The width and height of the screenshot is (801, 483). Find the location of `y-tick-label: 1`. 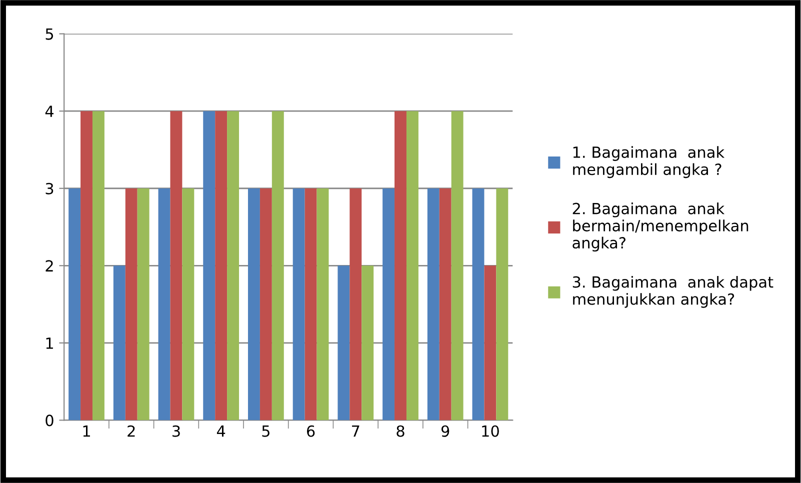

y-tick-label: 1 is located at coordinates (49, 343).